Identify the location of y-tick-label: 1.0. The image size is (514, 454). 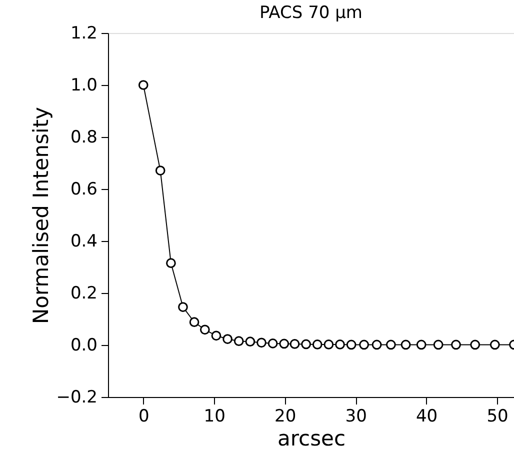
(84, 86).